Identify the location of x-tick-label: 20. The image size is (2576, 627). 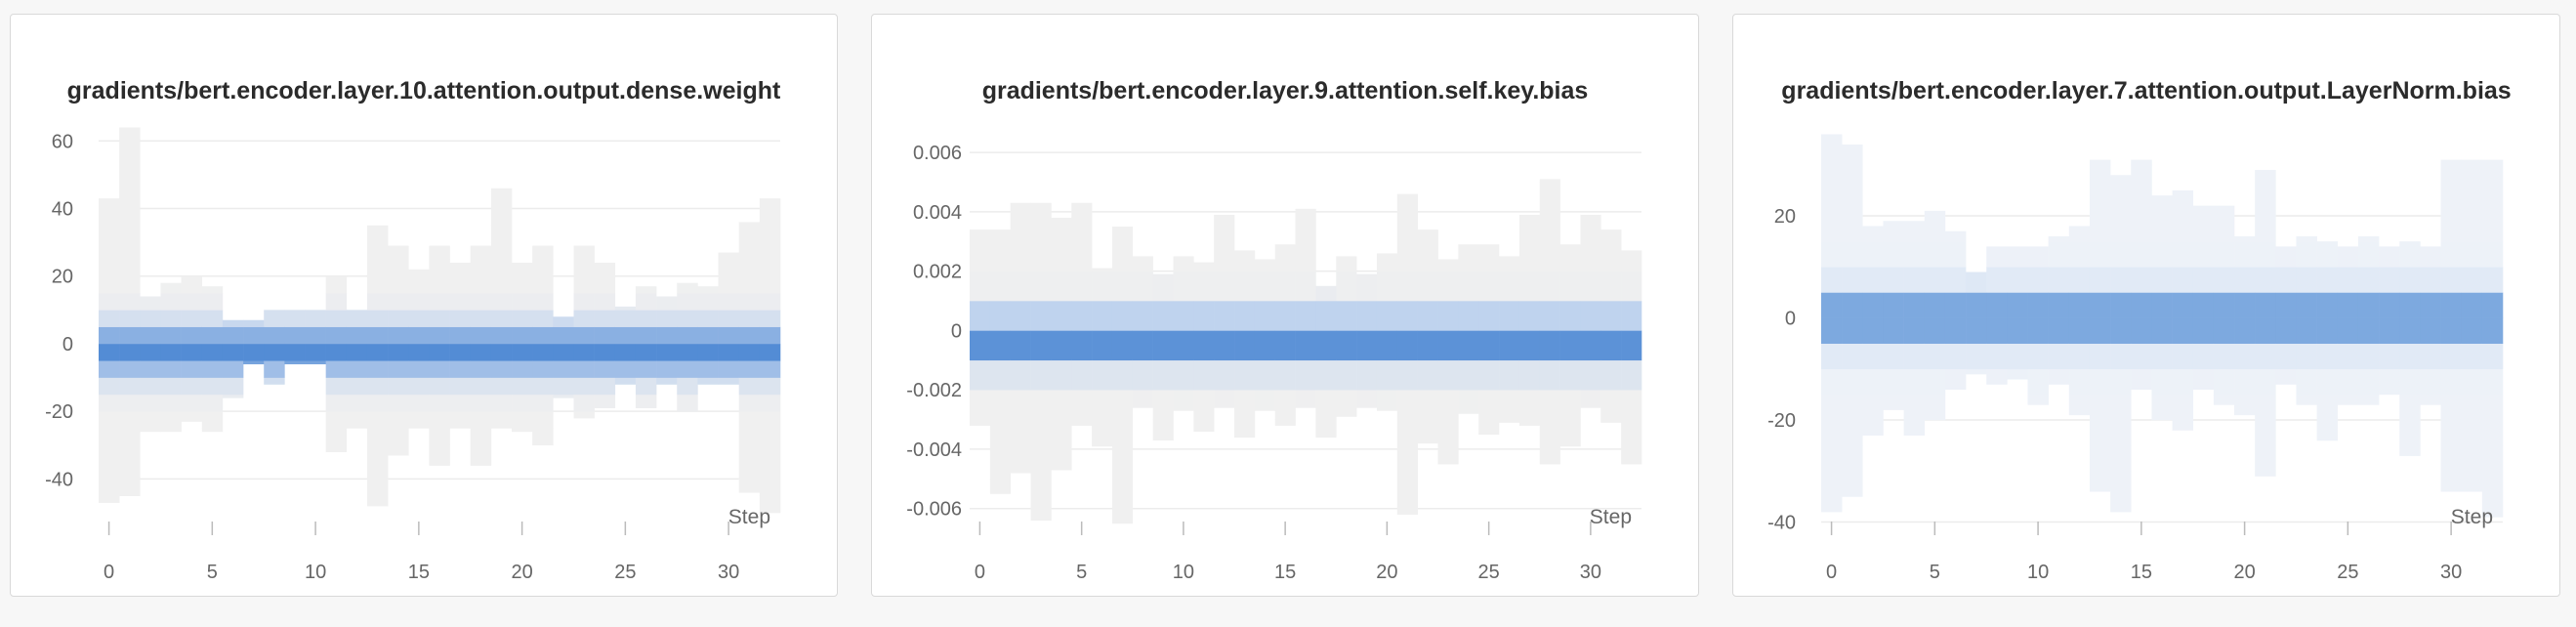
(521, 572).